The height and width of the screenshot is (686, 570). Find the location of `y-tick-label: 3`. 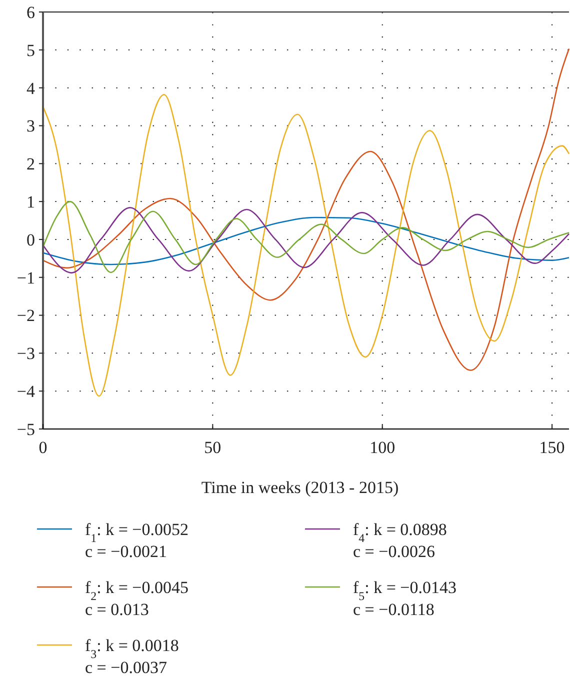

y-tick-label: 3 is located at coordinates (30, 126).